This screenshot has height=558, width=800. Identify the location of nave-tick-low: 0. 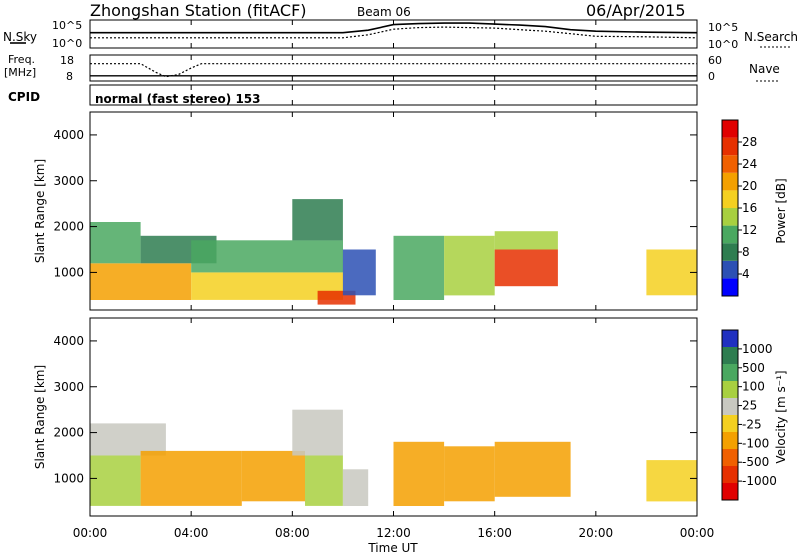
(711, 76).